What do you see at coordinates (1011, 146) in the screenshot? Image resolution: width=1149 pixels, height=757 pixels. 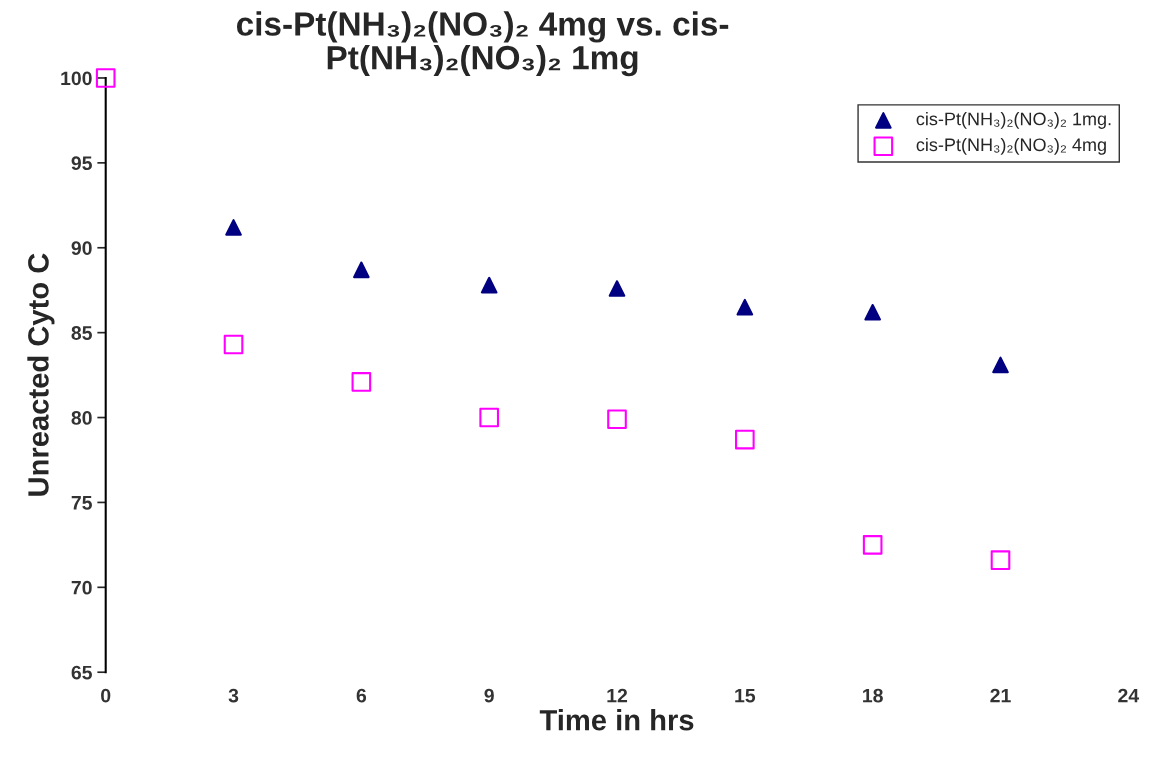 I see `legend-label: cis-Pt(NH₃)₂(NO₃)₂ 4mg` at bounding box center [1011, 146].